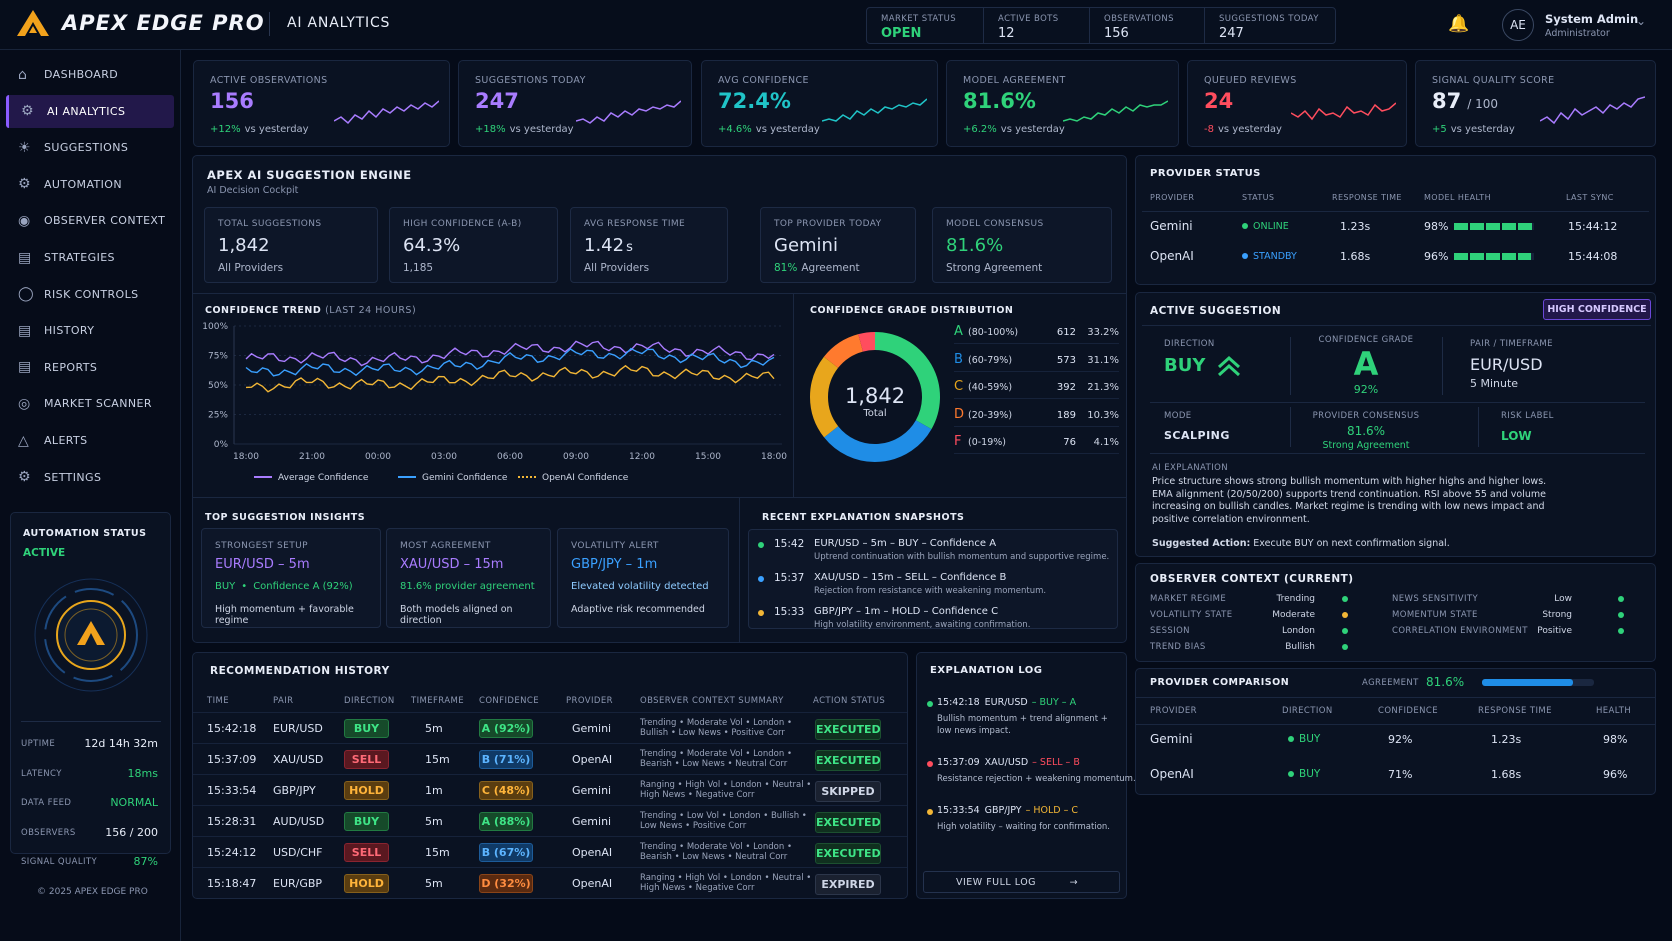 This screenshot has width=1672, height=941. I want to click on history-column-header: TIMEFRAME, so click(437, 701).